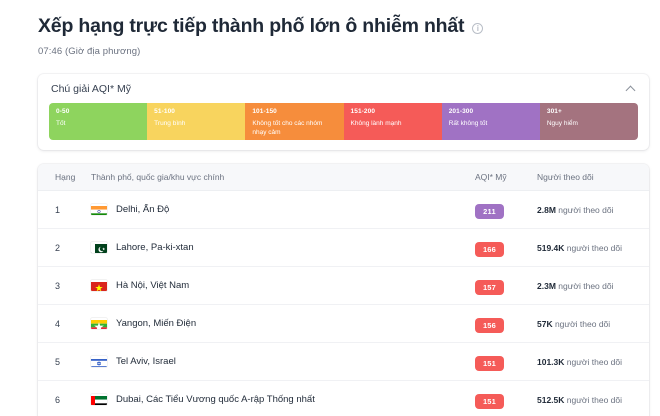 This screenshot has width=660, height=416. What do you see at coordinates (546, 209) in the screenshot?
I see `followers-count: 2.8M` at bounding box center [546, 209].